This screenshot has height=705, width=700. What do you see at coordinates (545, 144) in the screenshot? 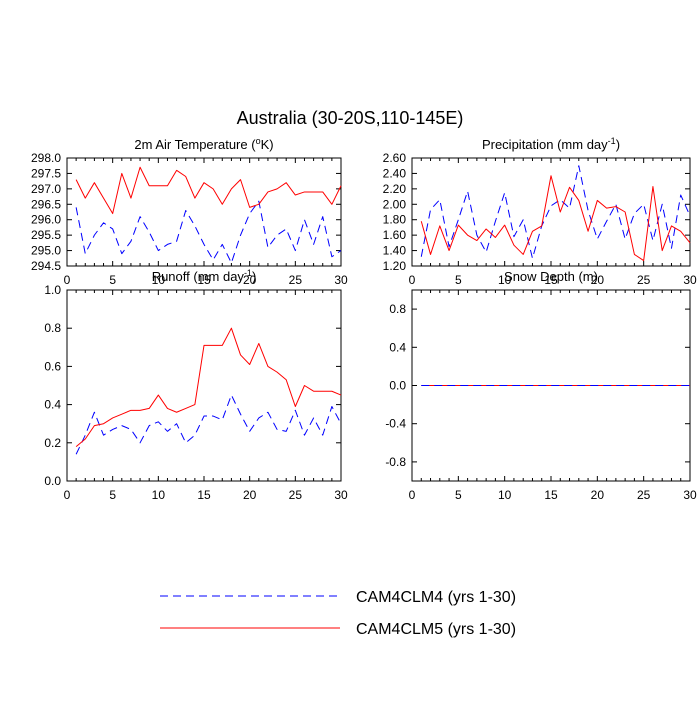
I see `panel-title-text: Precipitation (mm day` at bounding box center [545, 144].